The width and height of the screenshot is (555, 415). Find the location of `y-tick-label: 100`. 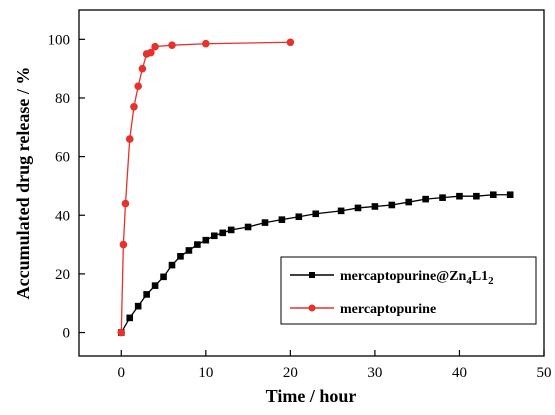

y-tick-label: 100 is located at coordinates (59, 40).